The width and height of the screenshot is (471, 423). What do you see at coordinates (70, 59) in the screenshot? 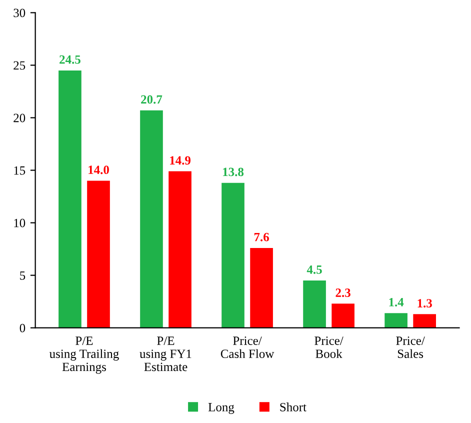
I see `data-label: 24.5` at bounding box center [70, 59].